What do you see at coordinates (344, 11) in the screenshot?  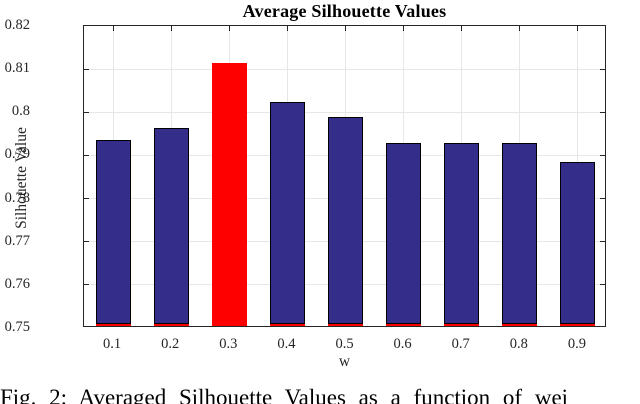 I see `chart-title: Average Silhouette Values` at bounding box center [344, 11].